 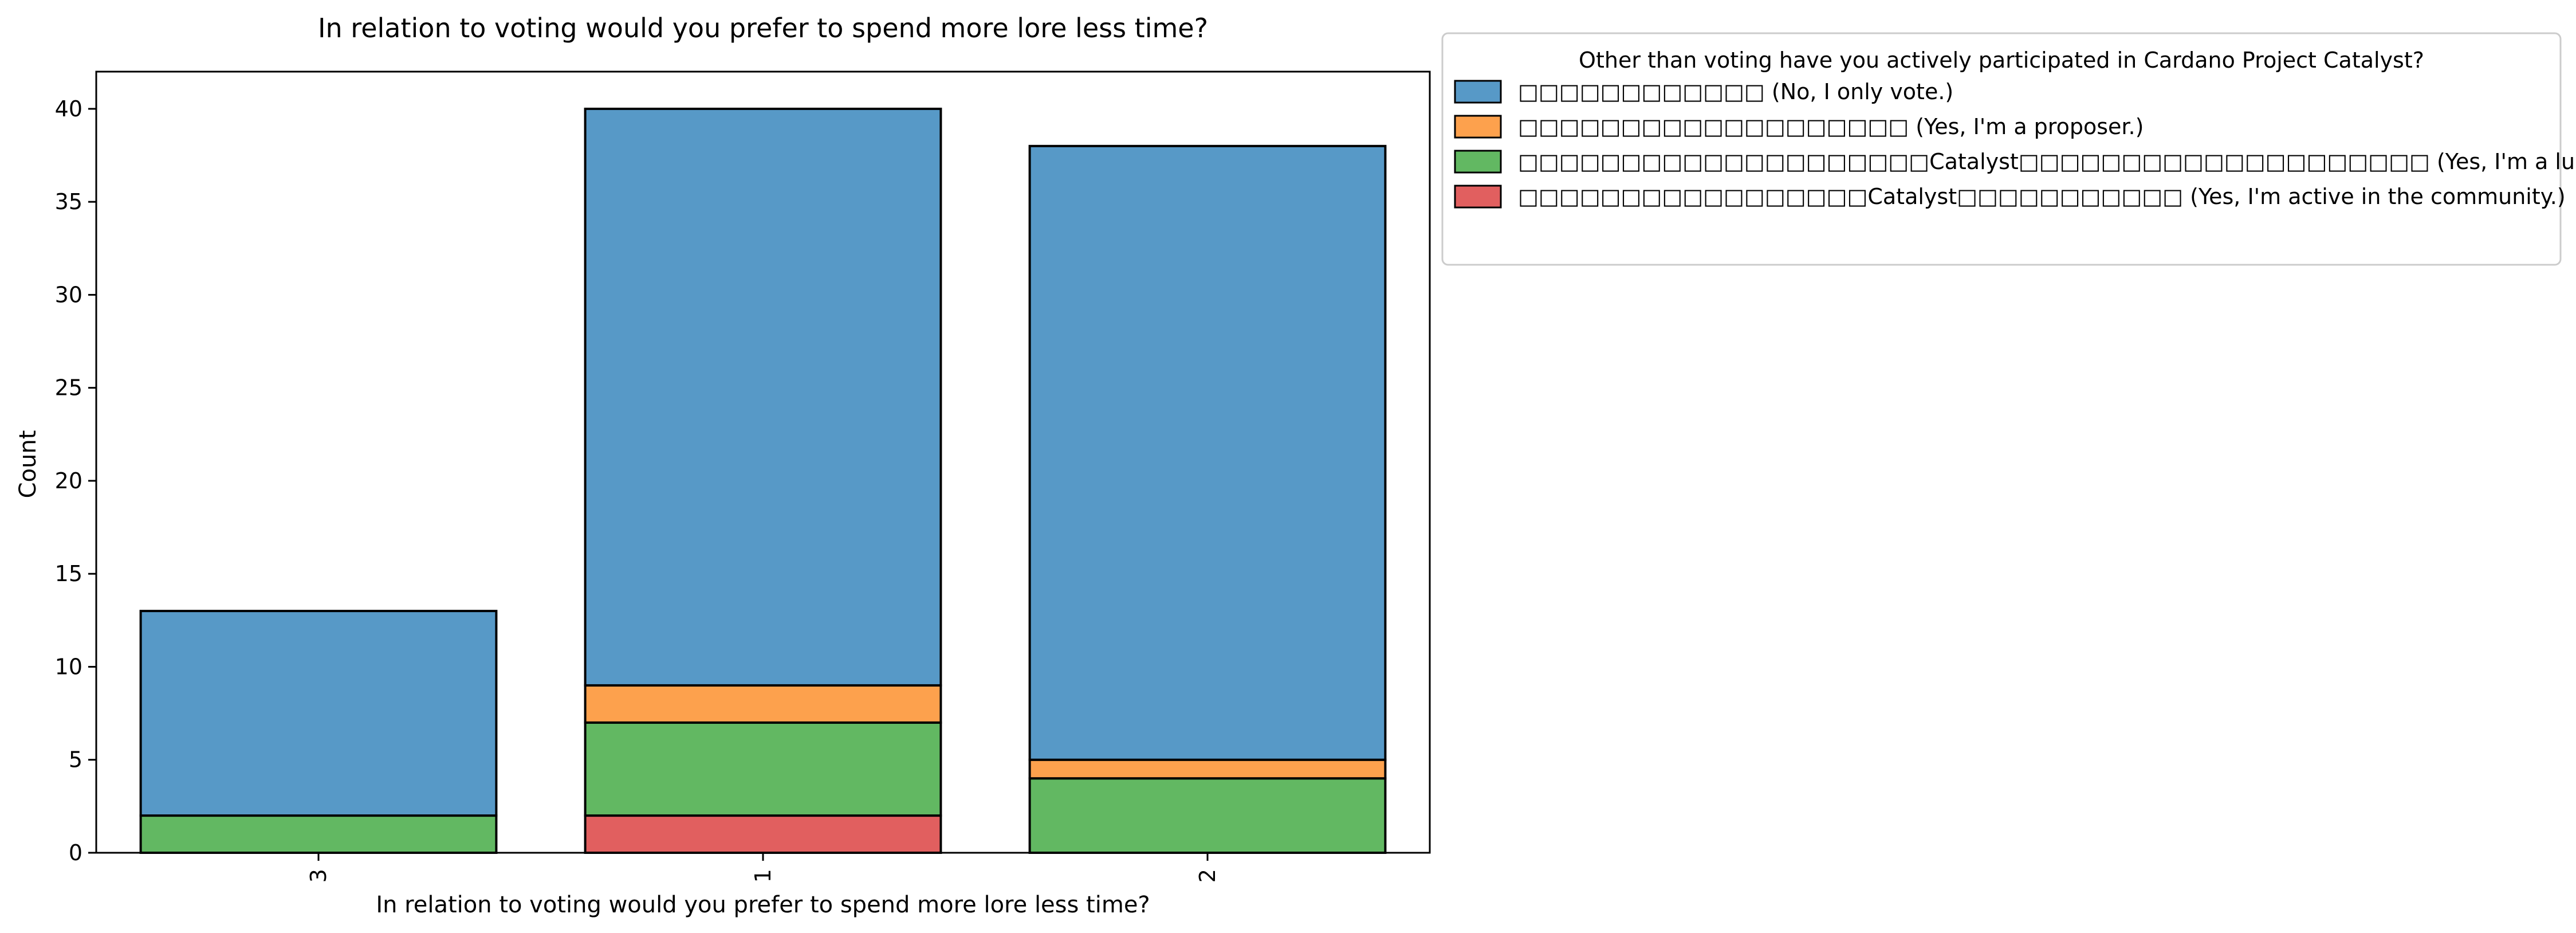 I want to click on y-tick-label: 0, so click(x=75, y=852).